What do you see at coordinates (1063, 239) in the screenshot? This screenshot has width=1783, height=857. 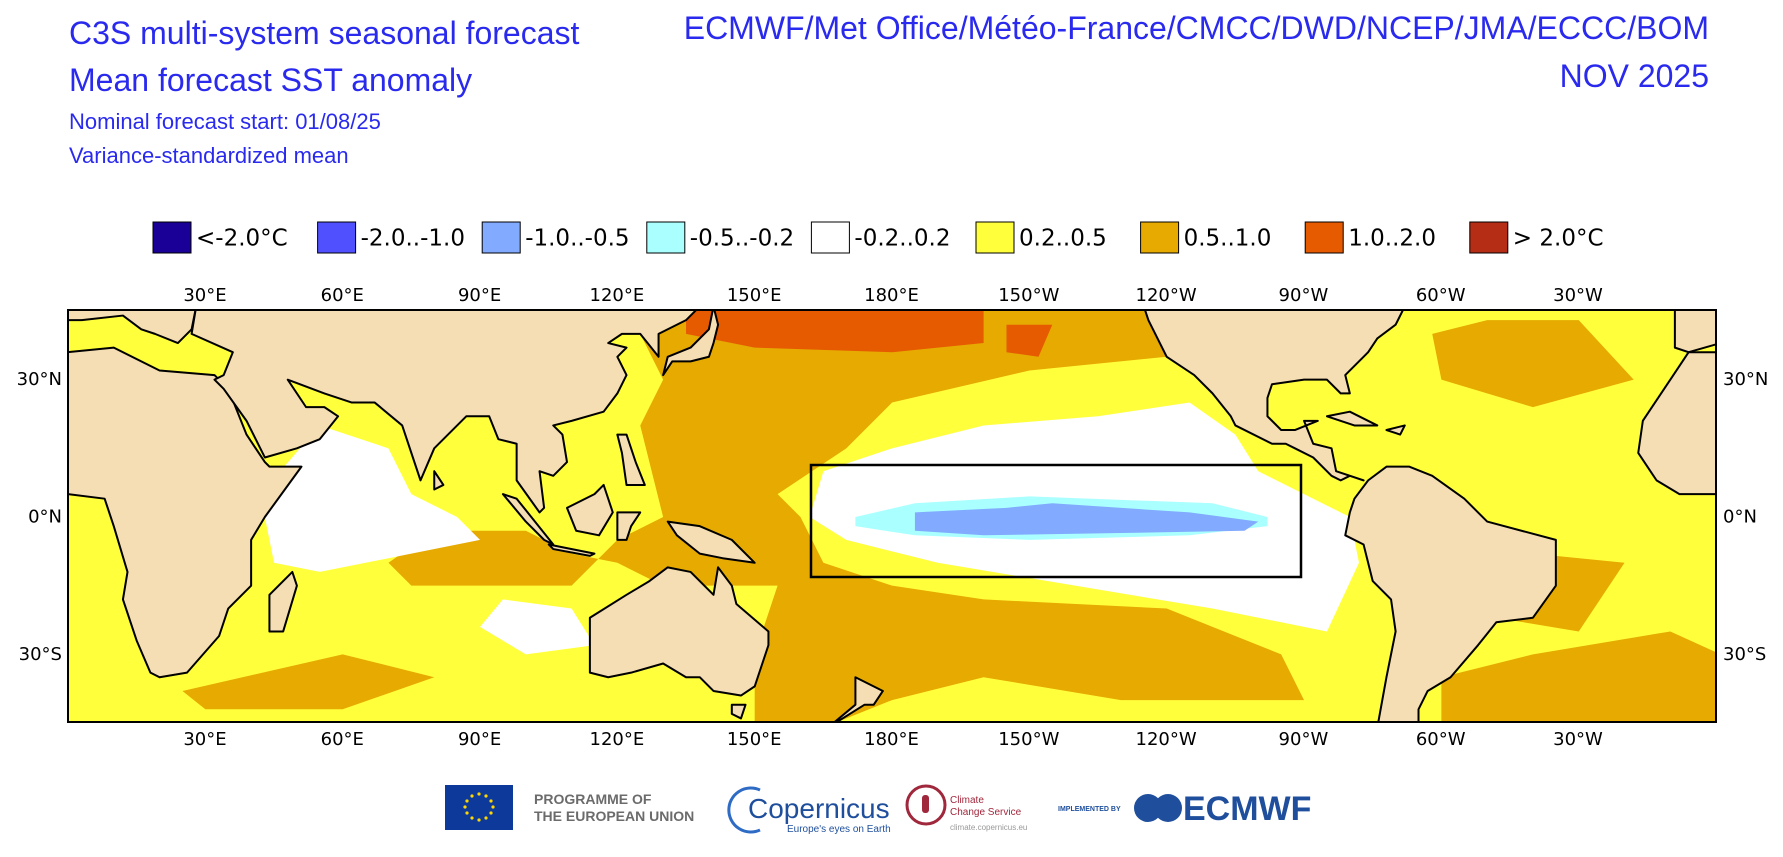 I see `legend-label: 0.2..0.5` at bounding box center [1063, 239].